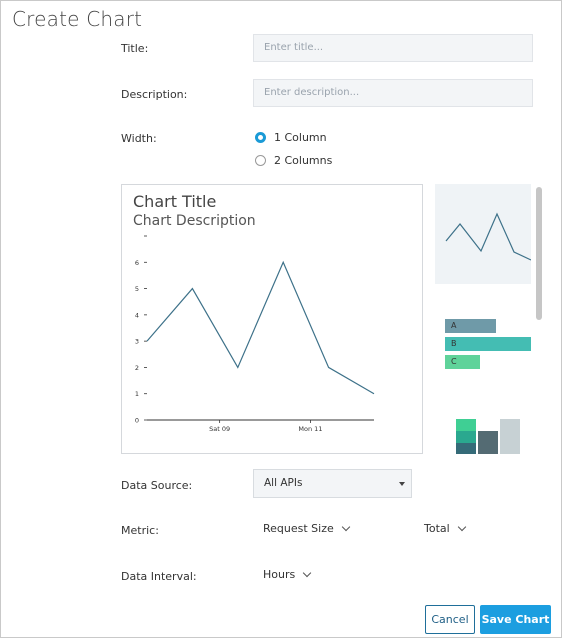 The height and width of the screenshot is (638, 562). I want to click on y-tick-label: 5, so click(137, 289).